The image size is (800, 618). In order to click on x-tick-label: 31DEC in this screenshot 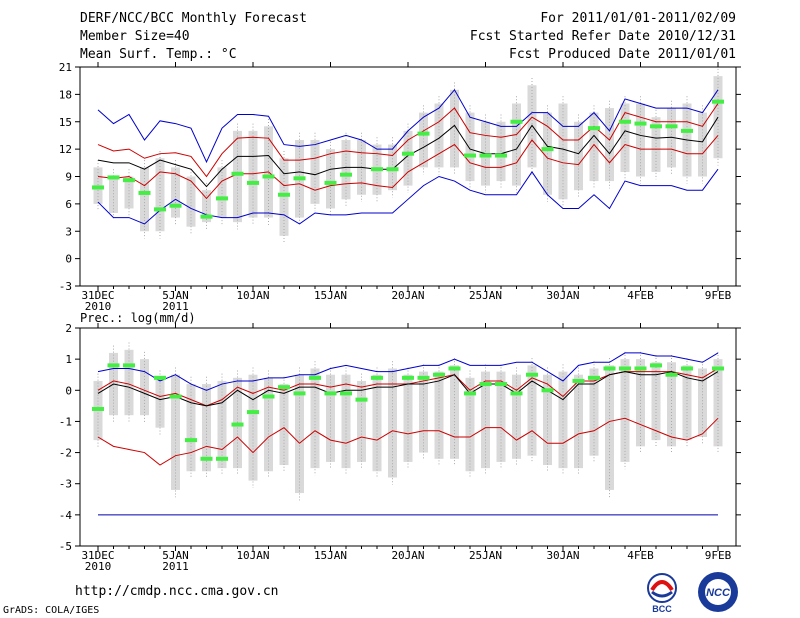, I will do `click(97, 555)`.